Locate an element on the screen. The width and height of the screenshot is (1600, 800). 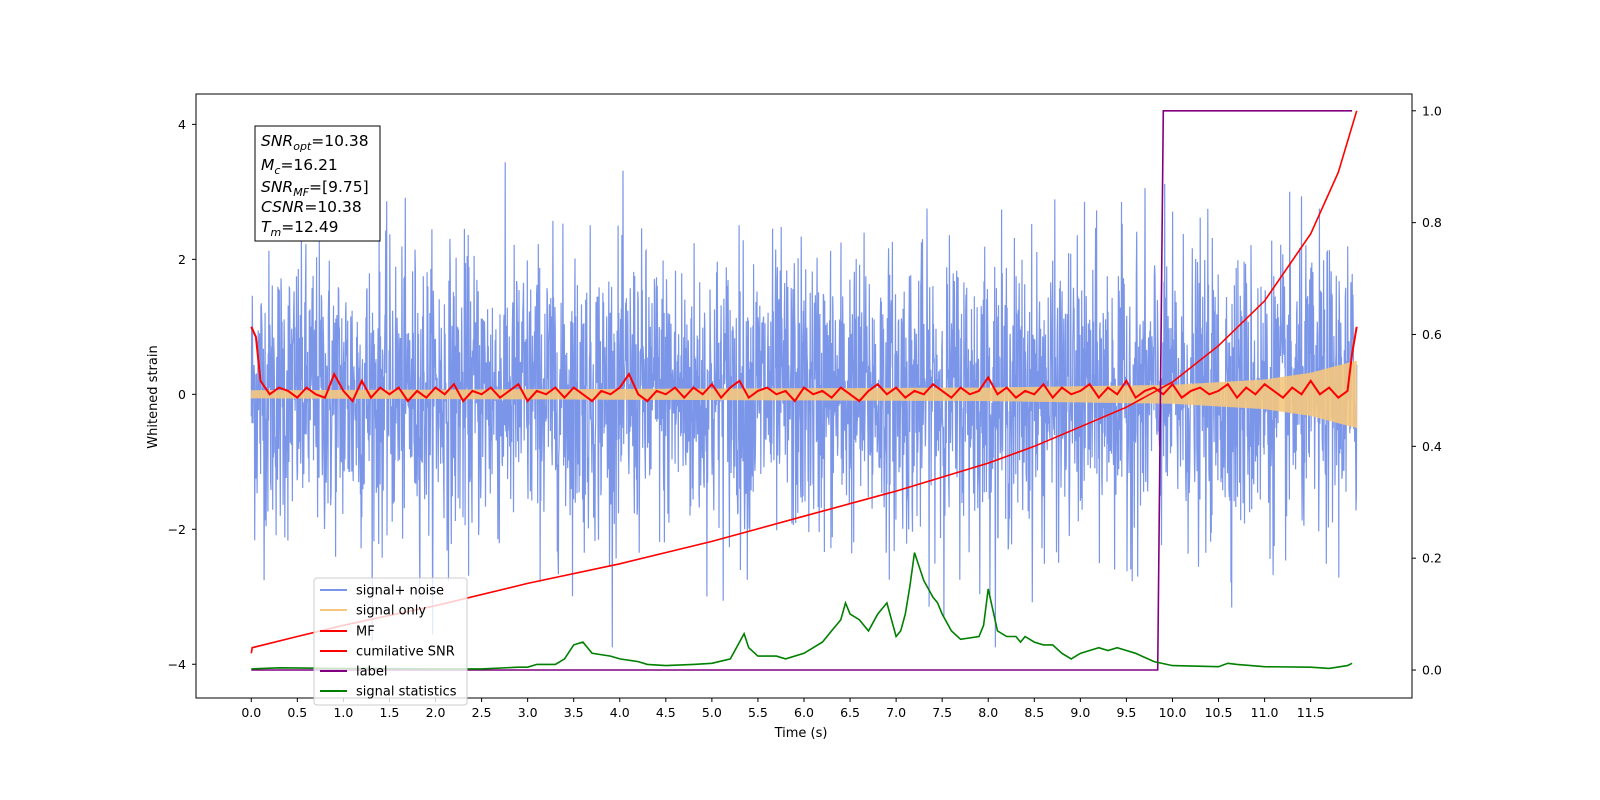
x-tick-label: 2.5 is located at coordinates (482, 712).